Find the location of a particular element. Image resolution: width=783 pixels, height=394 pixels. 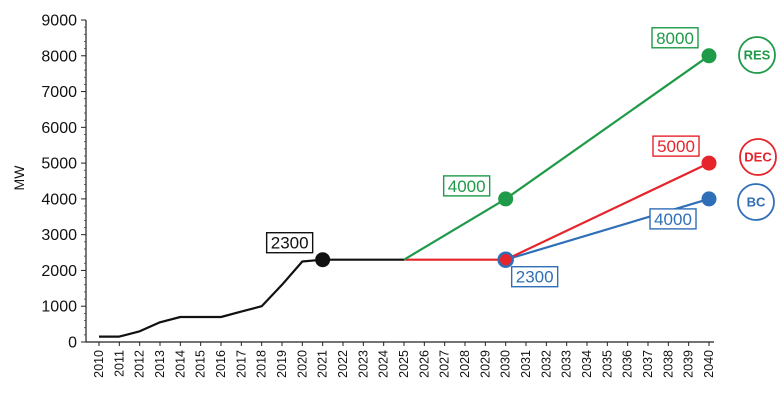

x-tick-label: 2023 is located at coordinates (363, 364).